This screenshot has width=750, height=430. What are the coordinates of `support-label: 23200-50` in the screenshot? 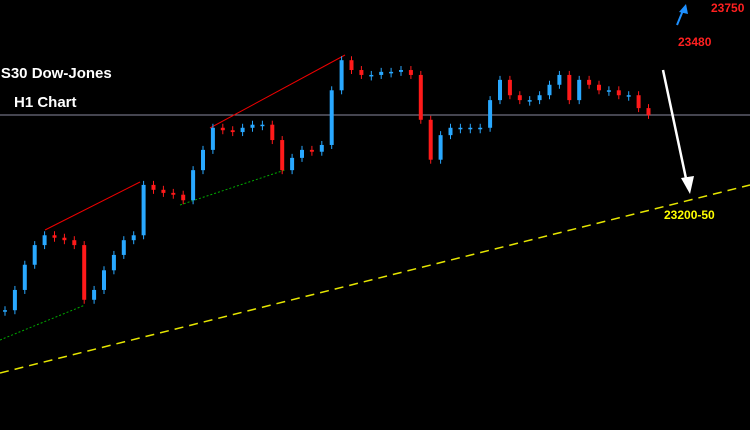 It's located at (689, 215).